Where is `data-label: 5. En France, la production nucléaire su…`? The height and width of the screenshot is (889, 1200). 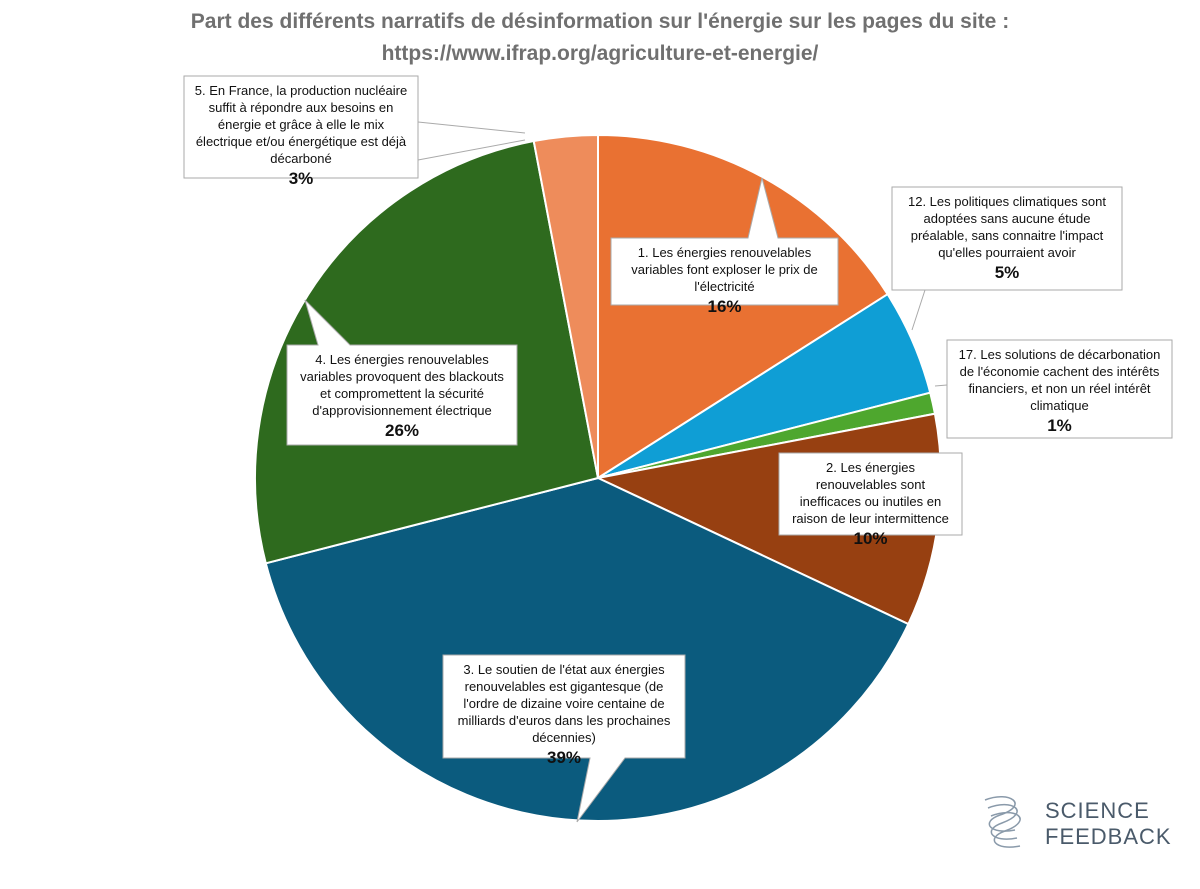
data-label: 5. En France, la production nucléaire su… is located at coordinates (301, 136).